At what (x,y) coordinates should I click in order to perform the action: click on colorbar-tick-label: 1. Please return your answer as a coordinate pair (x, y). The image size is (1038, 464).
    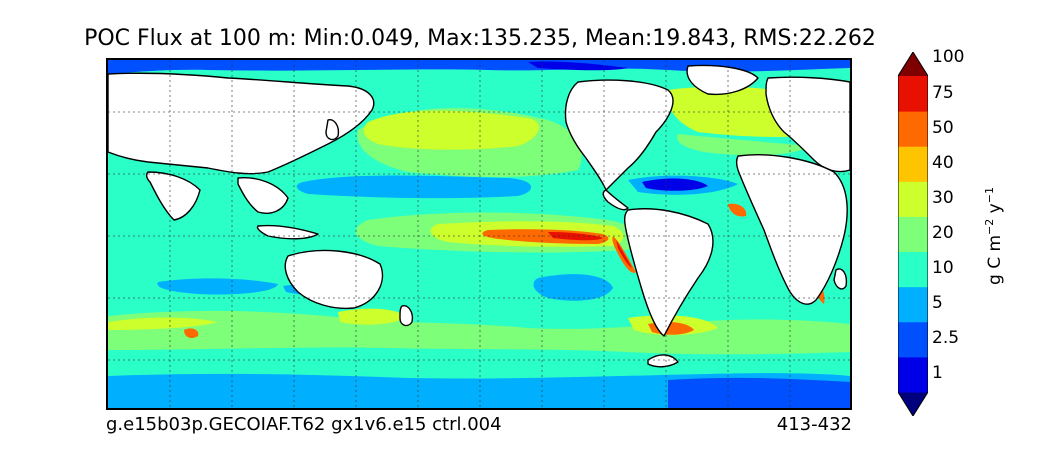
    Looking at the image, I should click on (937, 373).